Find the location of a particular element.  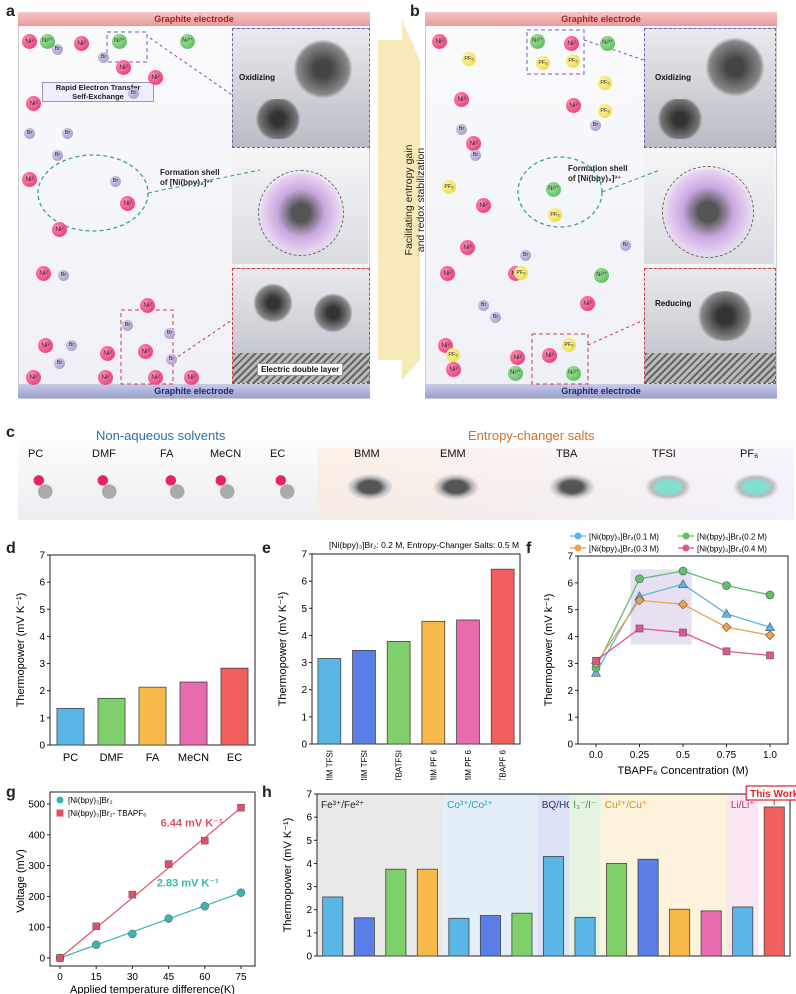

chart-e-y-tick-label: 3 is located at coordinates (304, 663).